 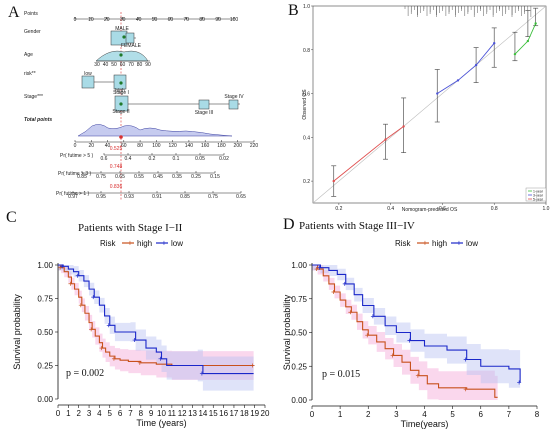 I want to click on points-tick-label: 60, so click(x=171, y=20).